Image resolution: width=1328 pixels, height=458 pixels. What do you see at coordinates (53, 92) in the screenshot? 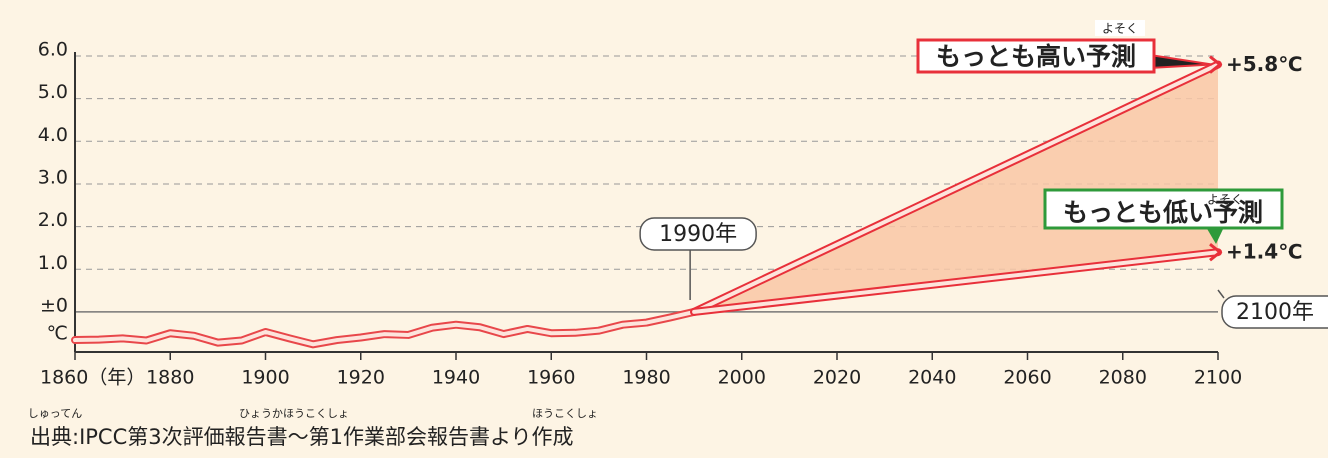
I see `y-tick-label: 5.0` at bounding box center [53, 92].